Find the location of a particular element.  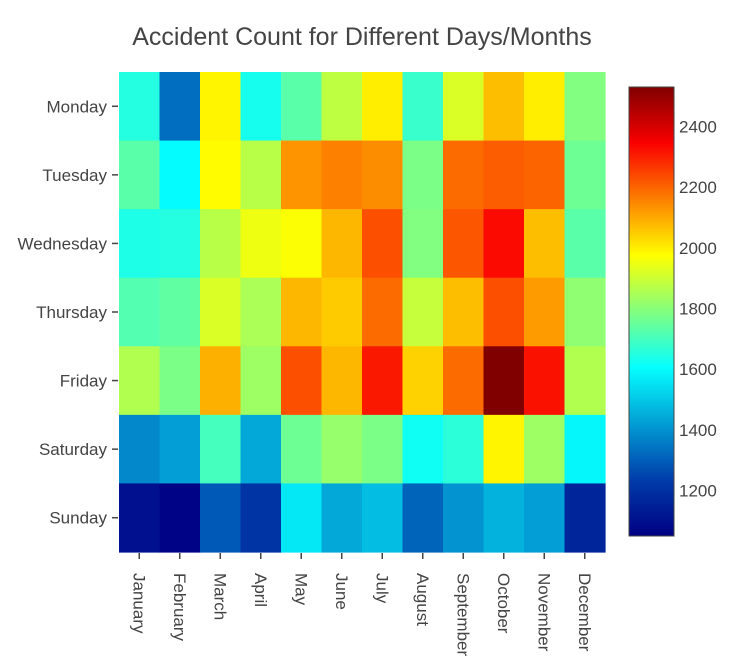

y-tick-label: Friday is located at coordinates (84, 381).